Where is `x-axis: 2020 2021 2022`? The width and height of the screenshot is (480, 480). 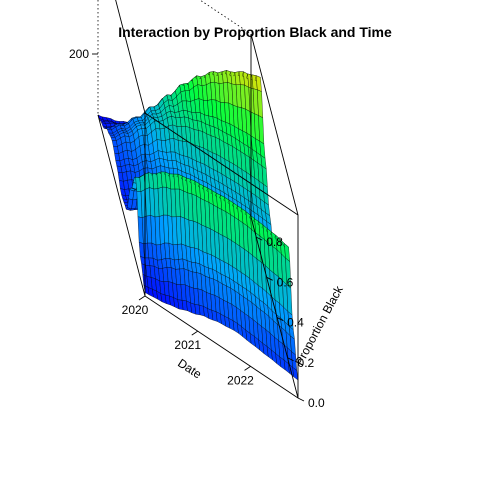 x-axis: 2020 2021 2022 is located at coordinates (188, 341).